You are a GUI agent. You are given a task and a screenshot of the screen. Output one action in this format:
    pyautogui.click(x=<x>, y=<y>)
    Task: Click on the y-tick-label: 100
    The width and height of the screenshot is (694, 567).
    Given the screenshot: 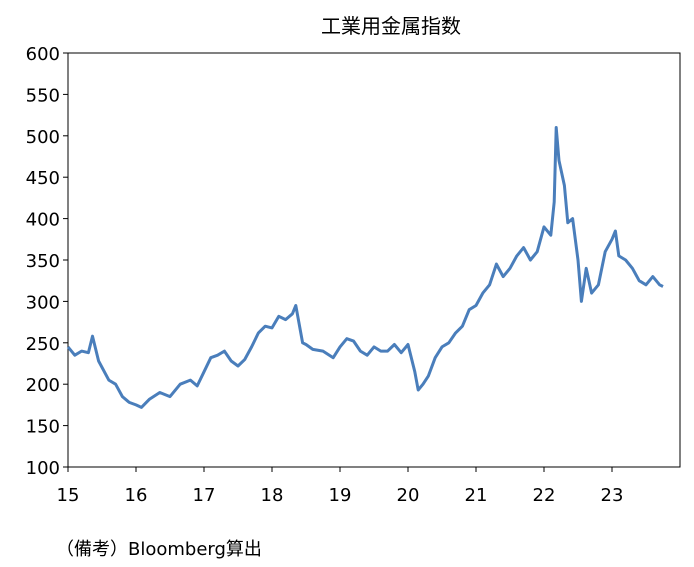 What is the action you would take?
    pyautogui.click(x=43, y=468)
    